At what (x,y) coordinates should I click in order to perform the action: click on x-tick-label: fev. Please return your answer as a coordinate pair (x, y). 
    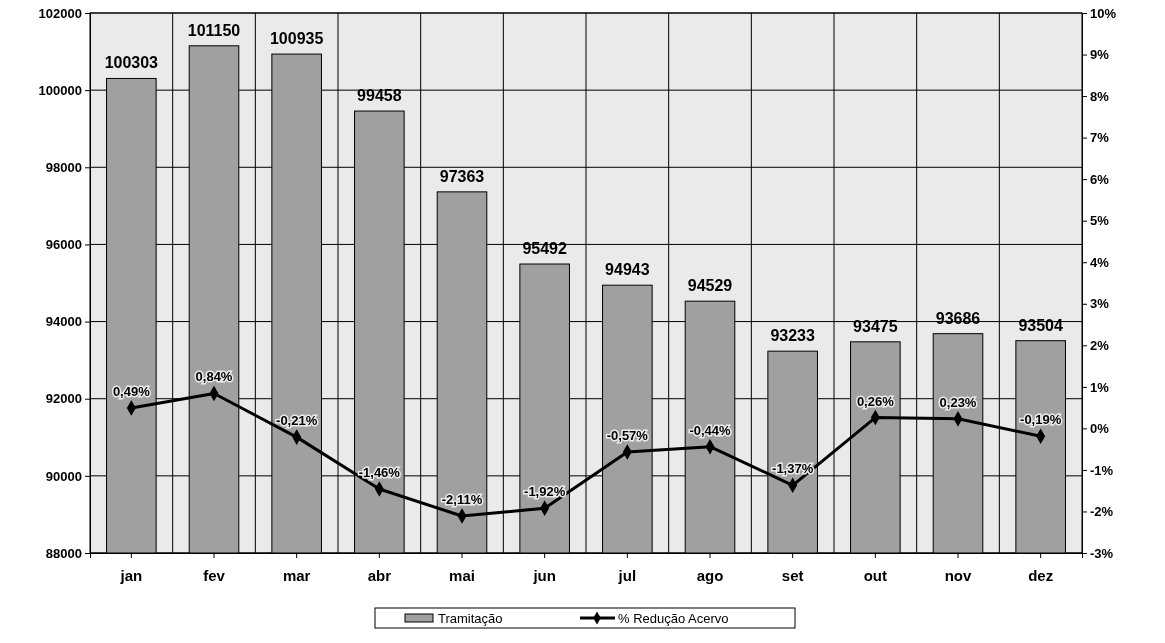
    Looking at the image, I should click on (214, 575).